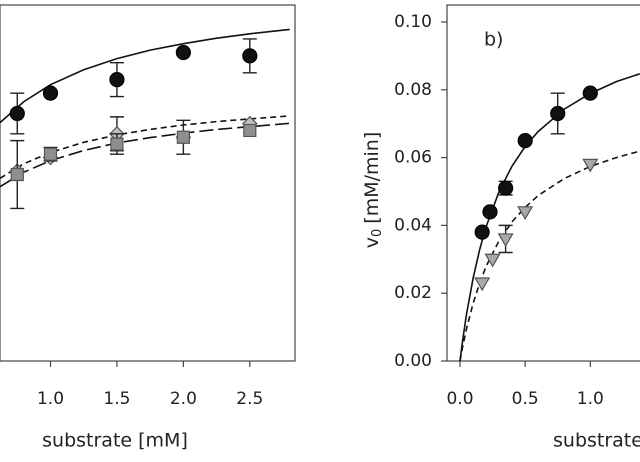 The image size is (640, 462). I want to click on y-axis-label: v0 [mM/min], so click(373, 190).